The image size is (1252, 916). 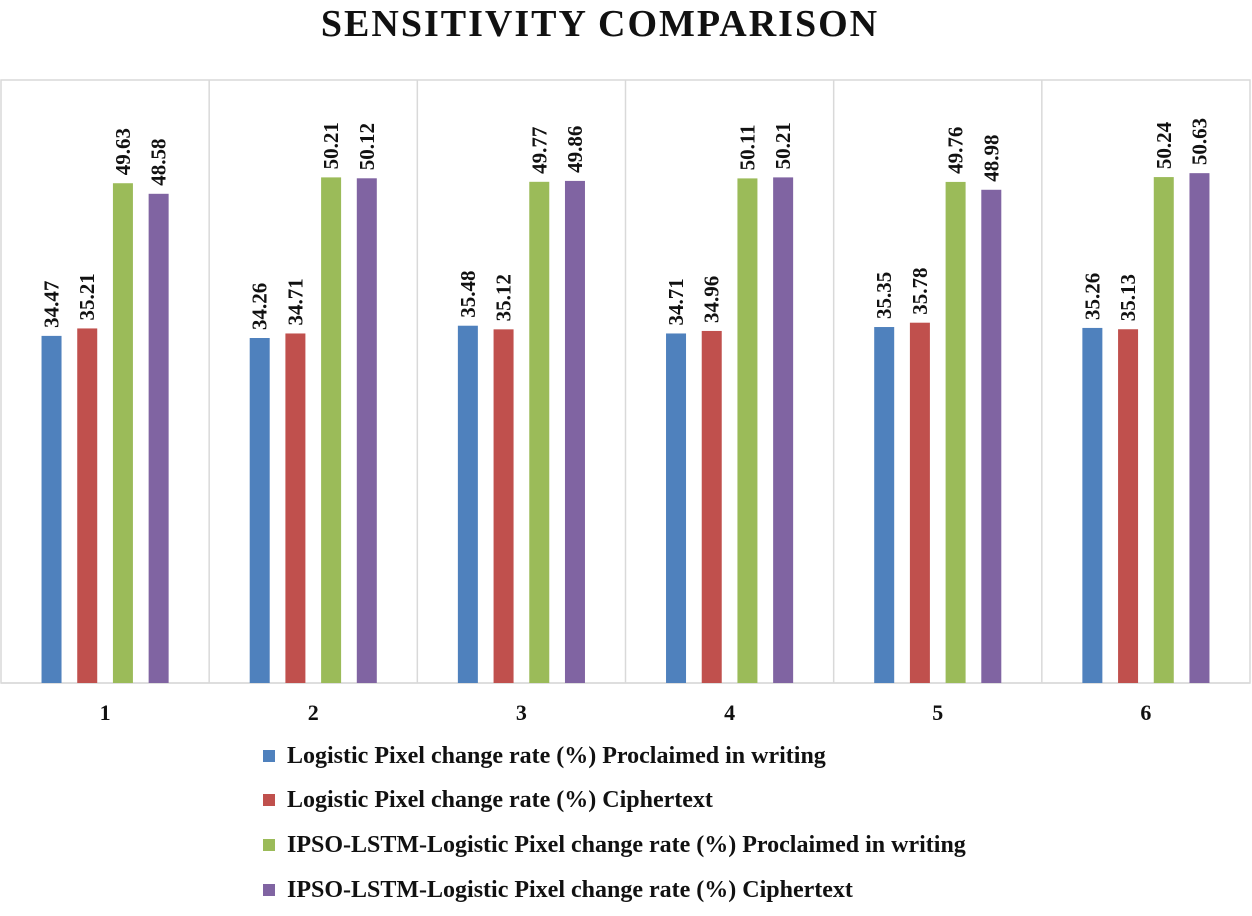 I want to click on x-tick-label: 6, so click(x=1145, y=712).